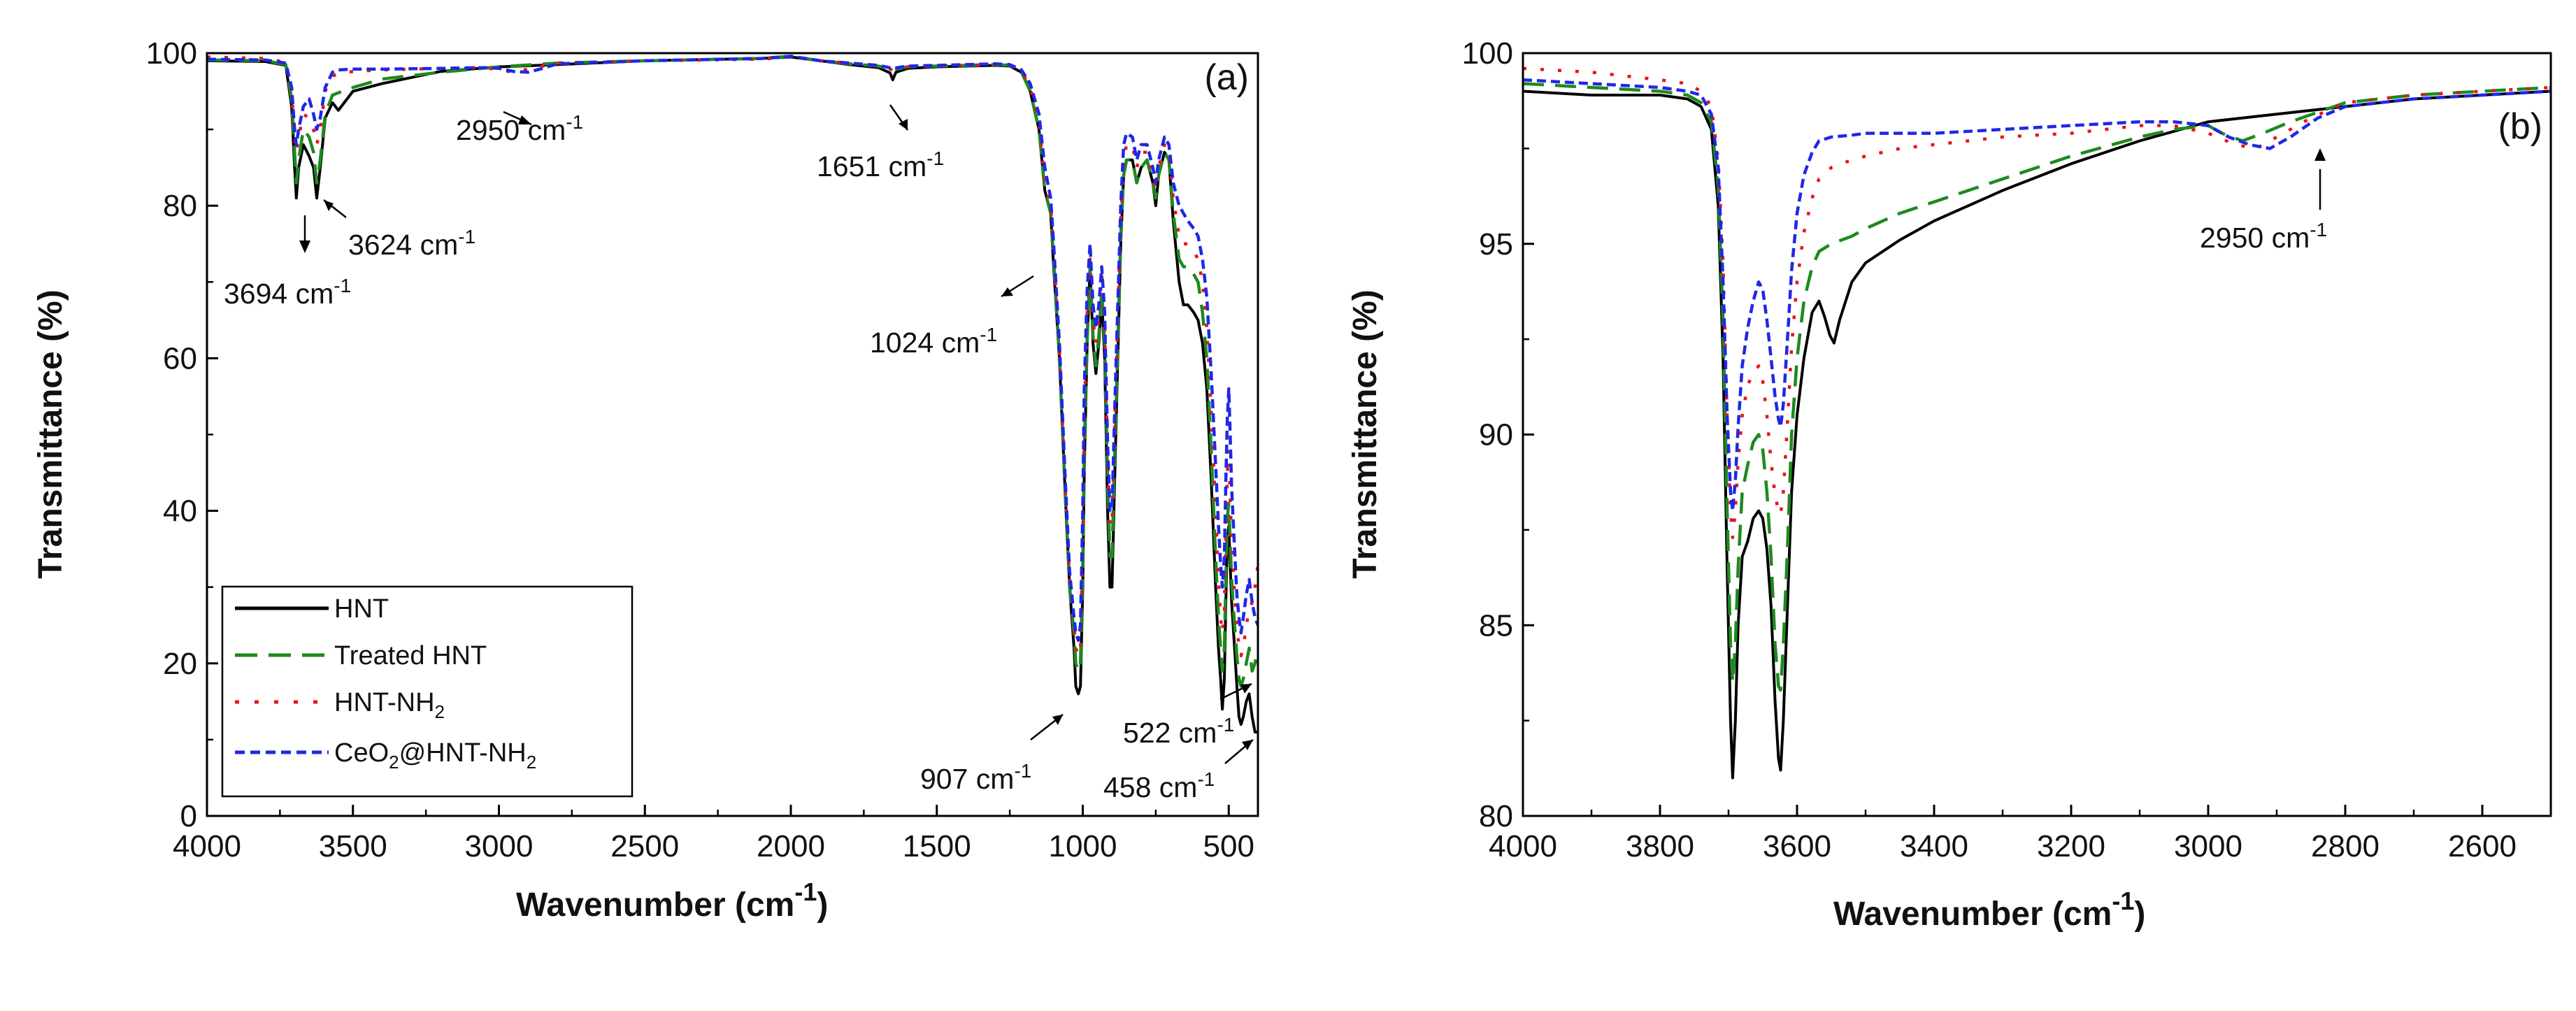 The width and height of the screenshot is (2576, 1011). What do you see at coordinates (180, 664) in the screenshot?
I see `y-tick-label-20-panel-a: 20` at bounding box center [180, 664].